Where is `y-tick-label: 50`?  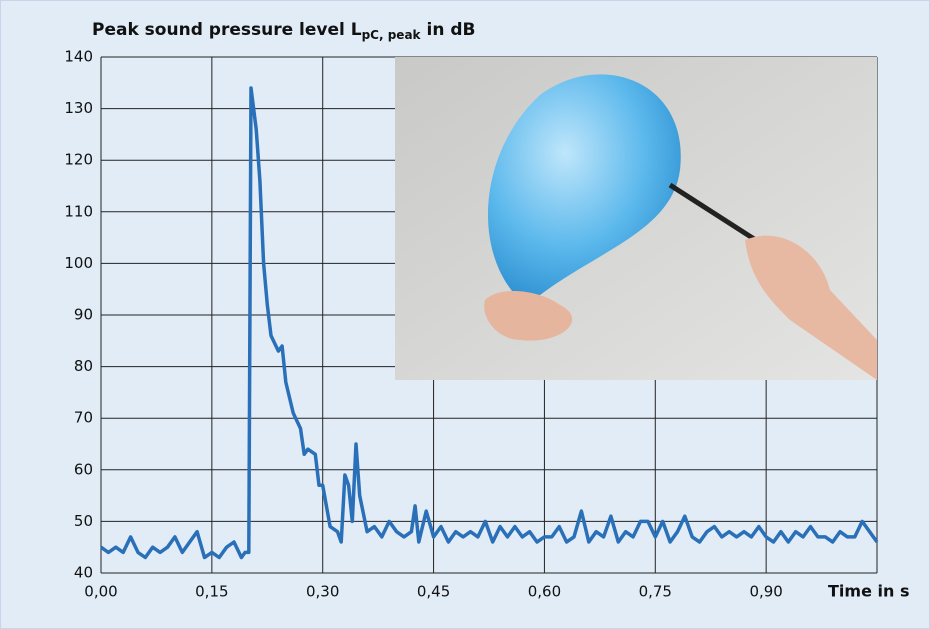
y-tick-label: 50 is located at coordinates (83, 521).